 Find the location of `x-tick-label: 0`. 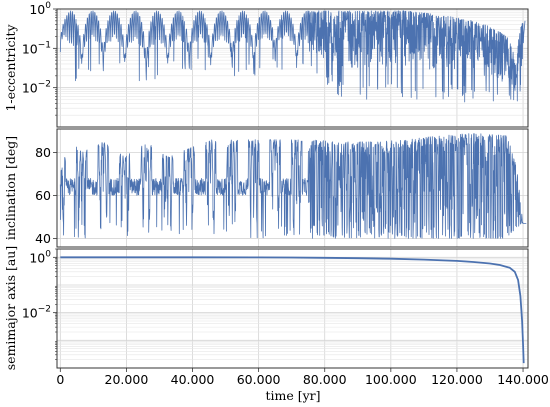

x-tick-label: 0 is located at coordinates (60, 379).